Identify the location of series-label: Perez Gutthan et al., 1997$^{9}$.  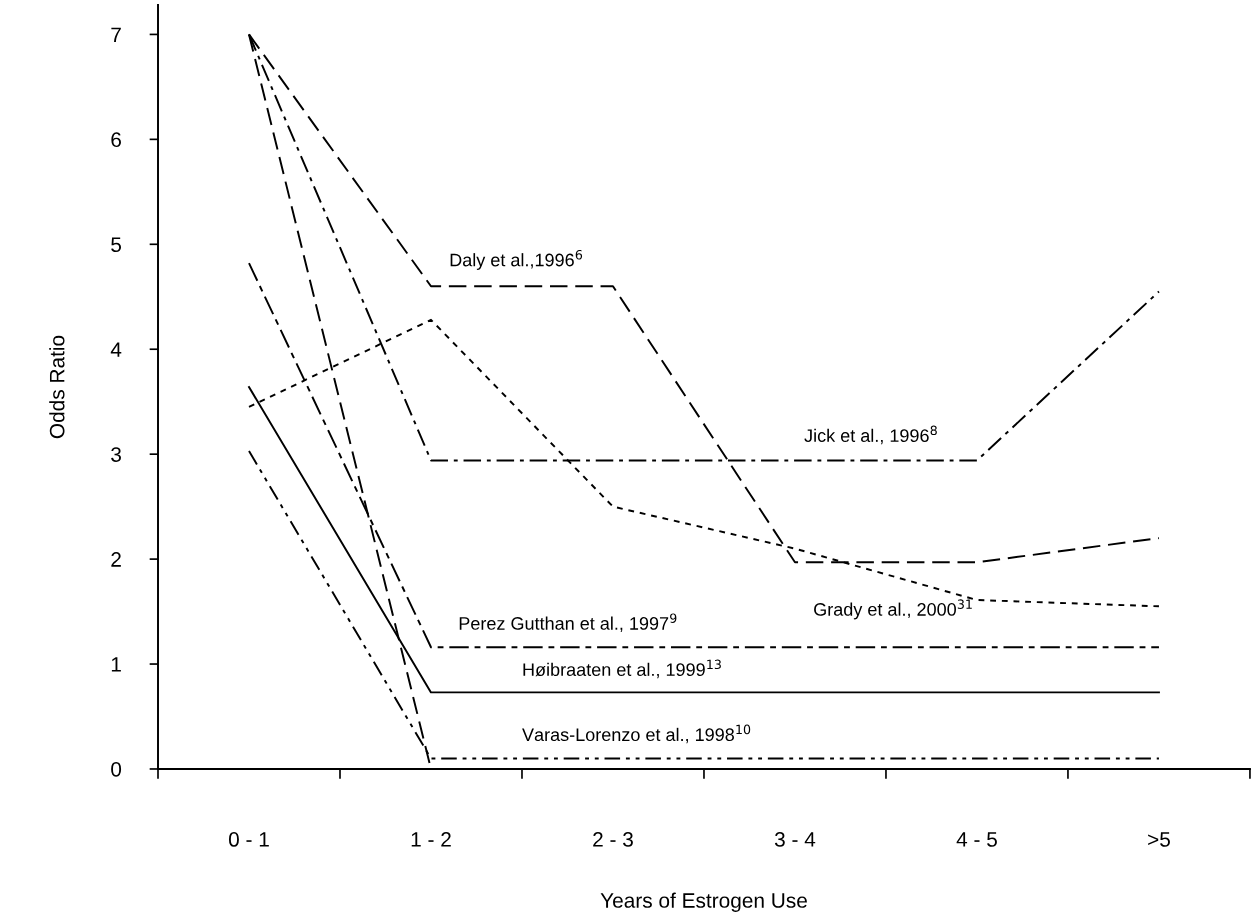
(568, 622).